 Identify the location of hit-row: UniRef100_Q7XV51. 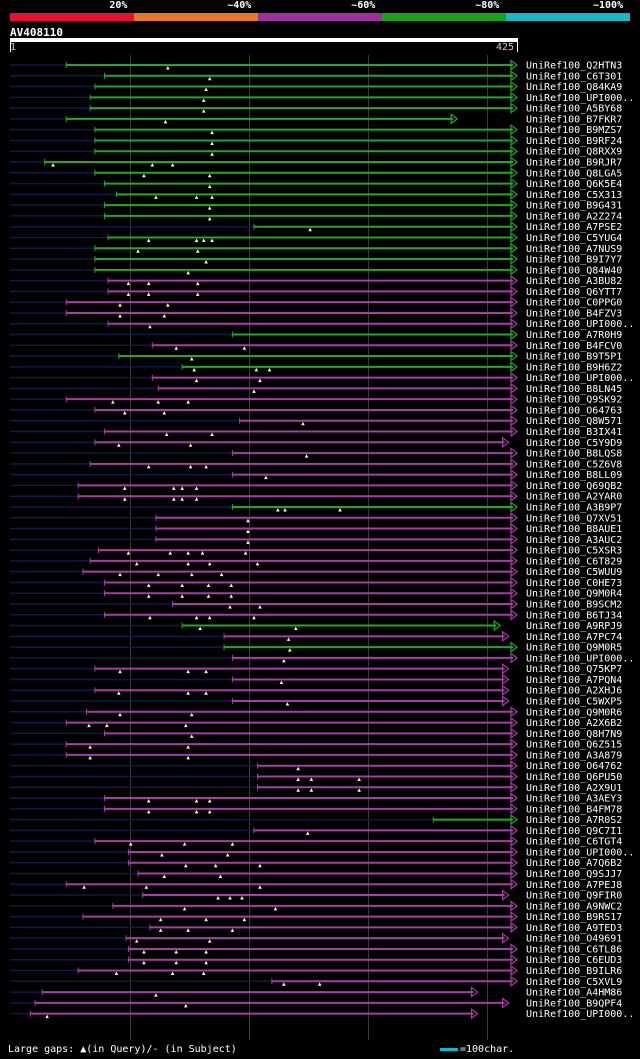
(316, 518).